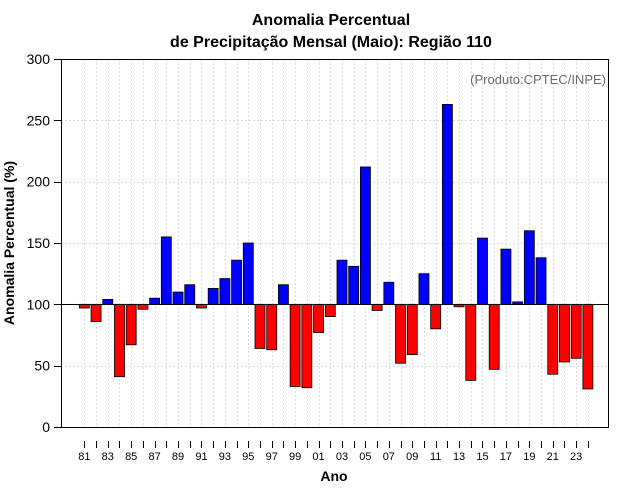 The image size is (640, 500). Describe the element at coordinates (295, 457) in the screenshot. I see `x-tick-label: 99` at that location.